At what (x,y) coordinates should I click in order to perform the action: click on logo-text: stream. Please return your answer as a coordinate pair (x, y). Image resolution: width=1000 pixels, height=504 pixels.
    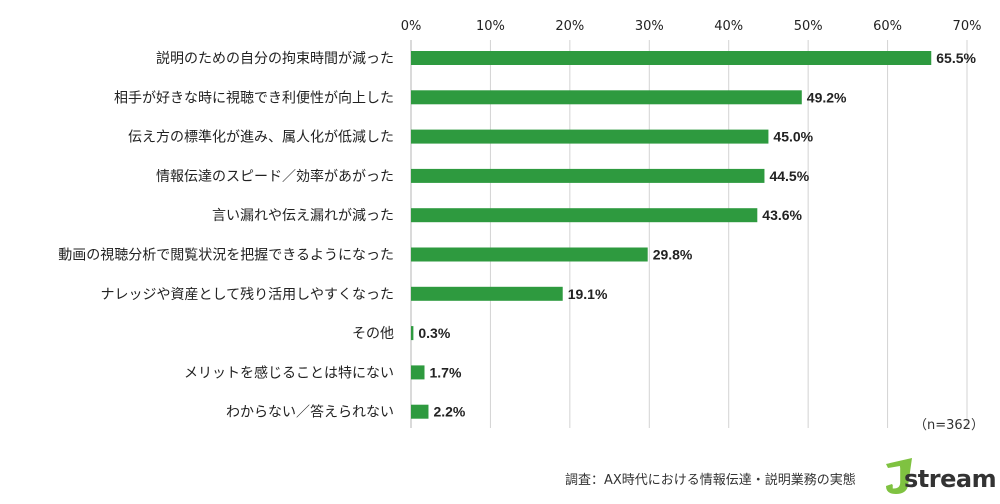
    Looking at the image, I should click on (950, 479).